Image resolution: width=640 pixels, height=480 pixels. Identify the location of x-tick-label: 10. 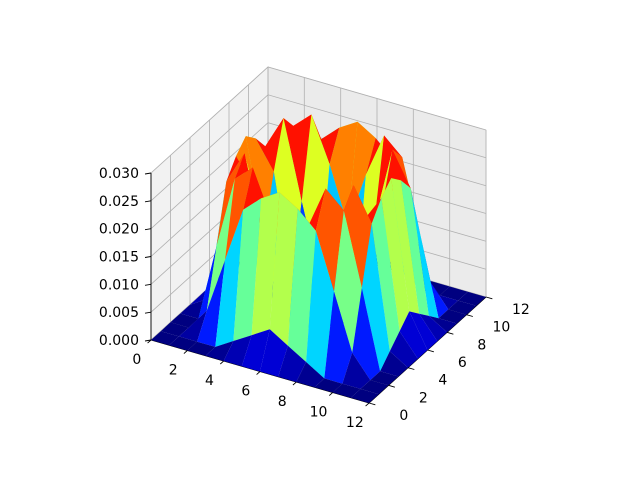
(319, 412).